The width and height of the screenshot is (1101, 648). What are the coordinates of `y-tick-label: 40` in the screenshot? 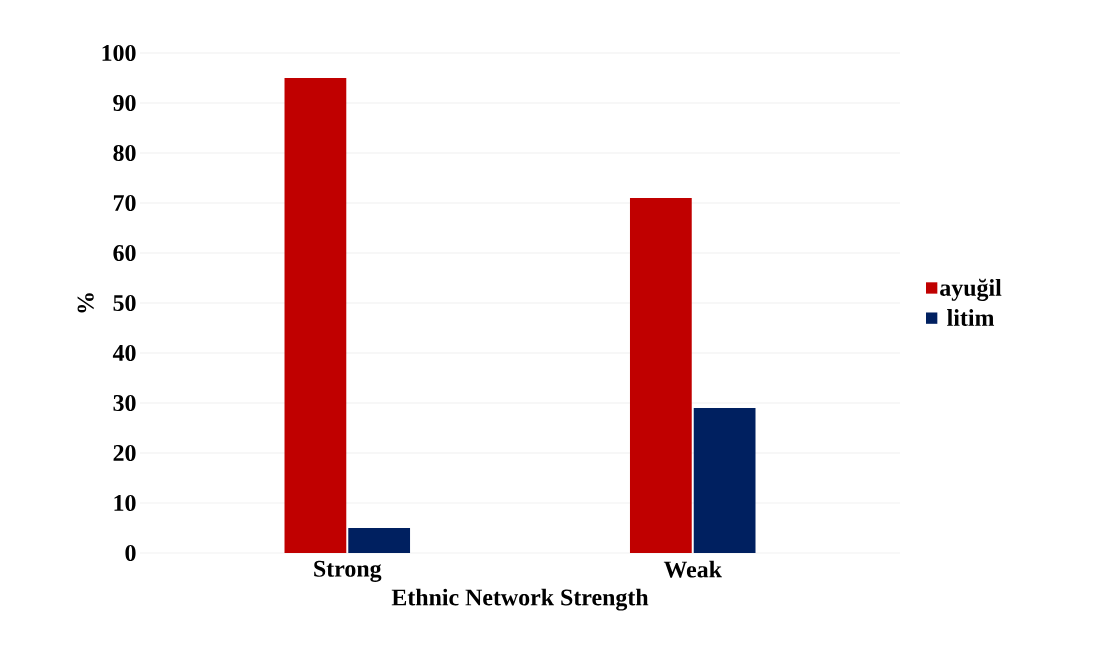 It's located at (124, 353).